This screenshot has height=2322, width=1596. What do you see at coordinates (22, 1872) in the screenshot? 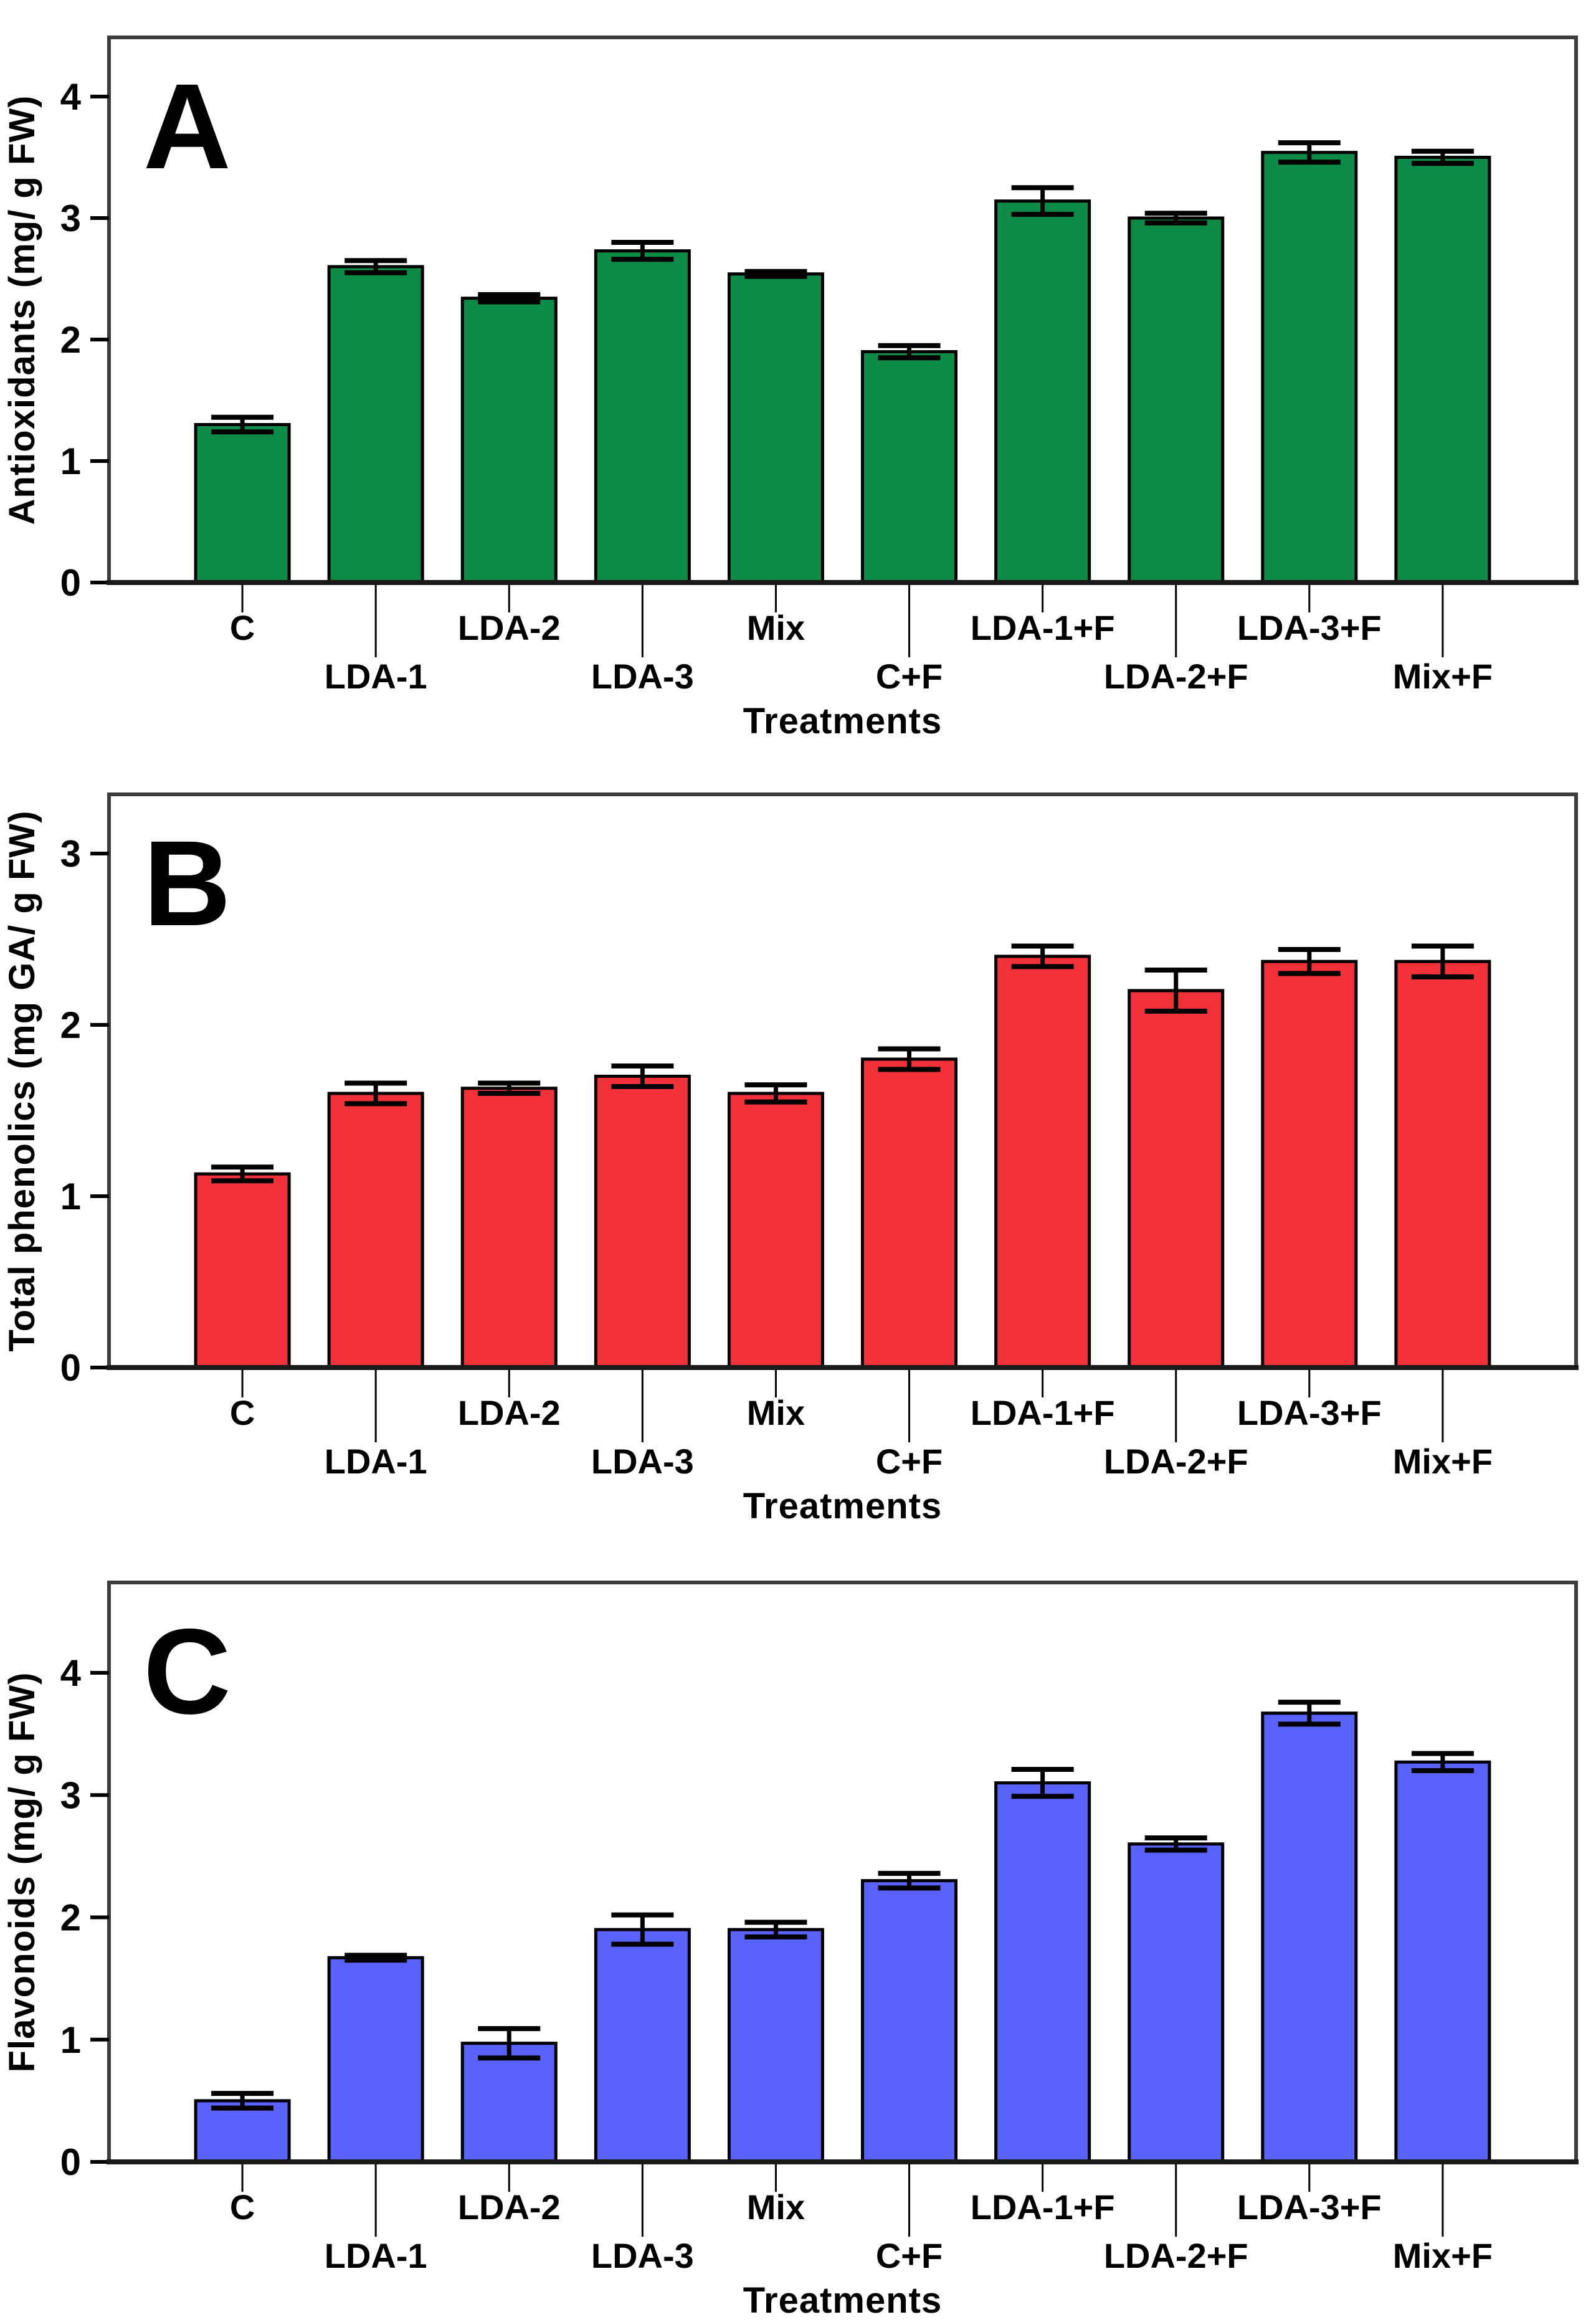
I see `y-axis-title: Flavonoids (mg/ g FW)` at bounding box center [22, 1872].